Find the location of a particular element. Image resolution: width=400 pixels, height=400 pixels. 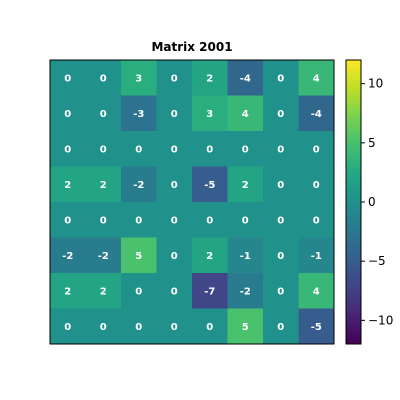

colorbar-tick-label: 5 is located at coordinates (372, 143).